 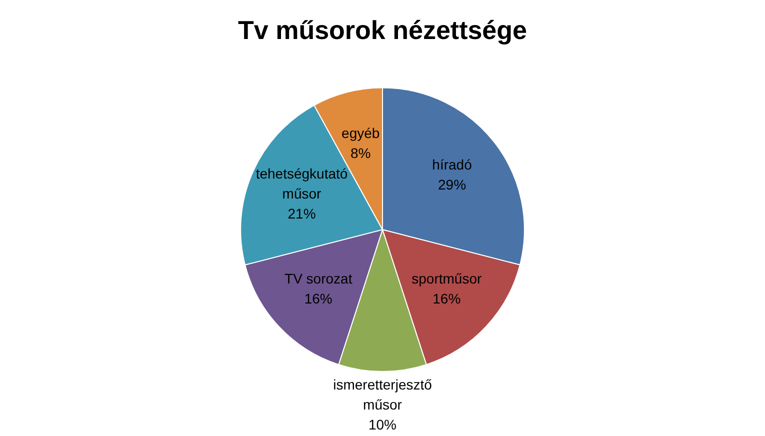 What do you see at coordinates (360, 153) in the screenshot?
I see `data-label: 8%` at bounding box center [360, 153].